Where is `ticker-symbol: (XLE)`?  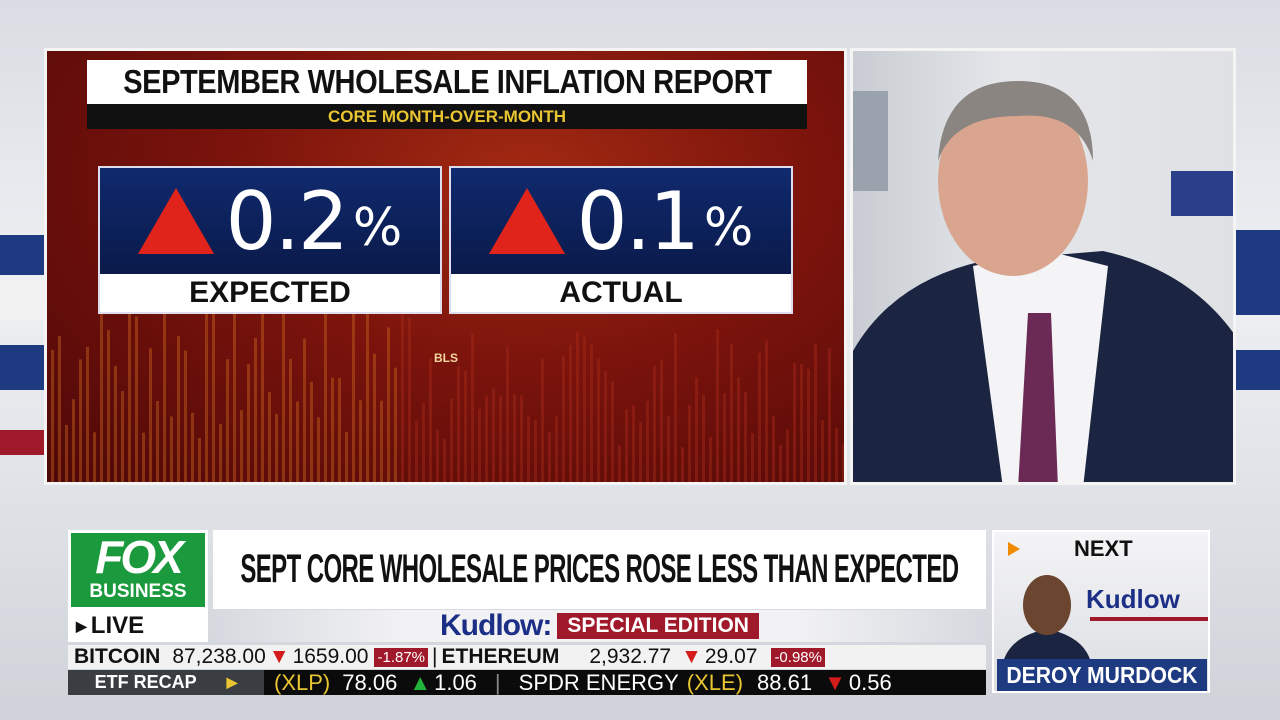 ticker-symbol: (XLE) is located at coordinates (715, 682).